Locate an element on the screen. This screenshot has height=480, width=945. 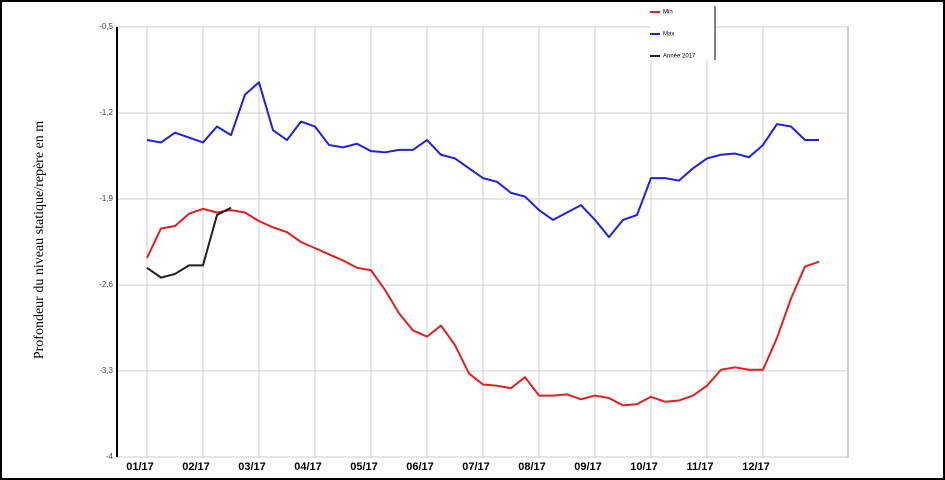
y-tick-label: -1,2 is located at coordinates (106, 112).